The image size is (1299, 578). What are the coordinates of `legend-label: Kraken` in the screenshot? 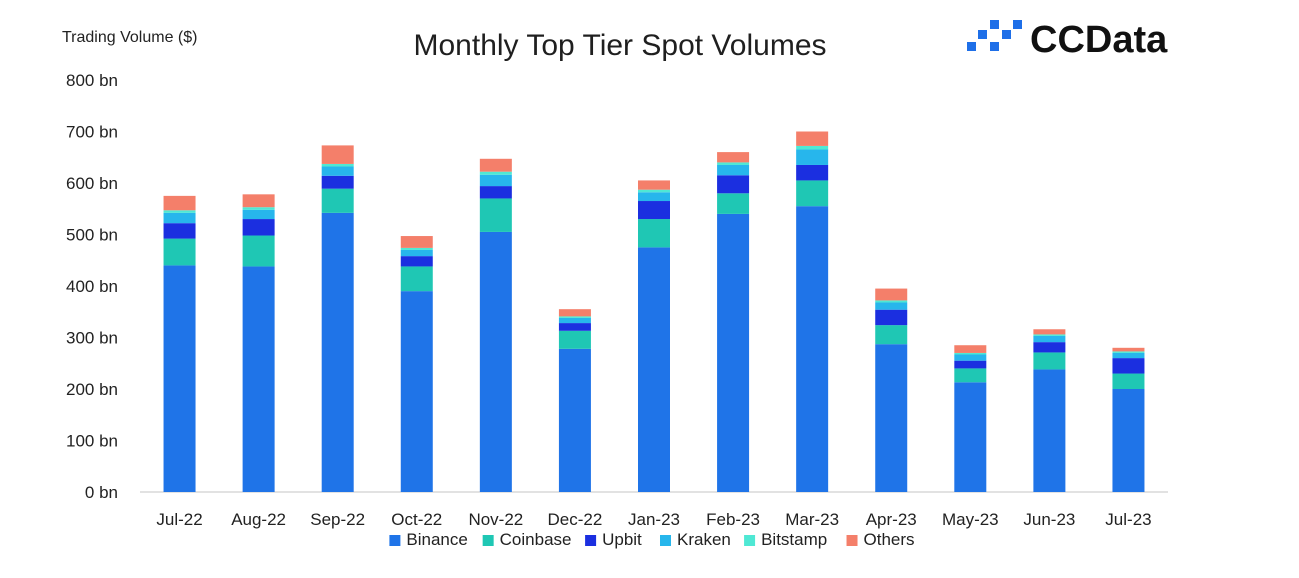 It's located at (704, 539).